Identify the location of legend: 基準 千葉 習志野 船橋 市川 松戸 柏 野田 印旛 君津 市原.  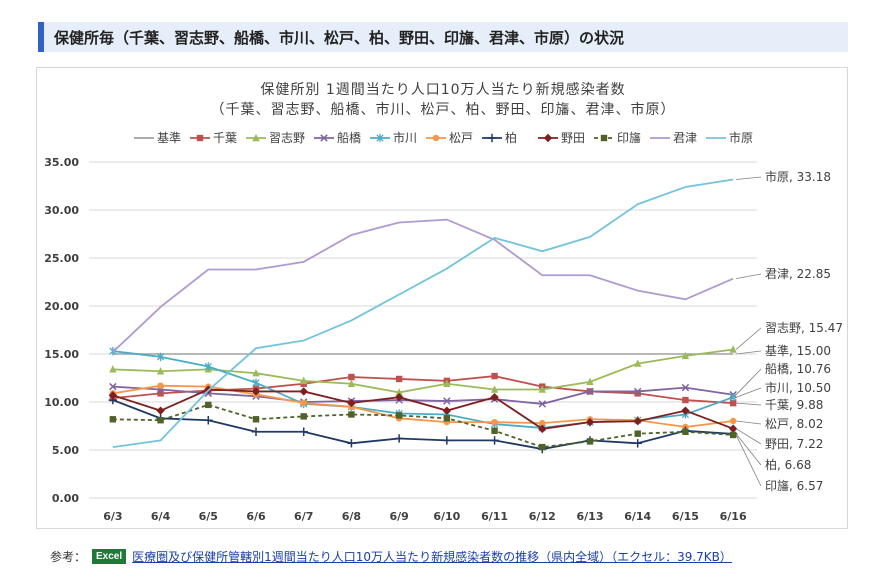
(443, 137).